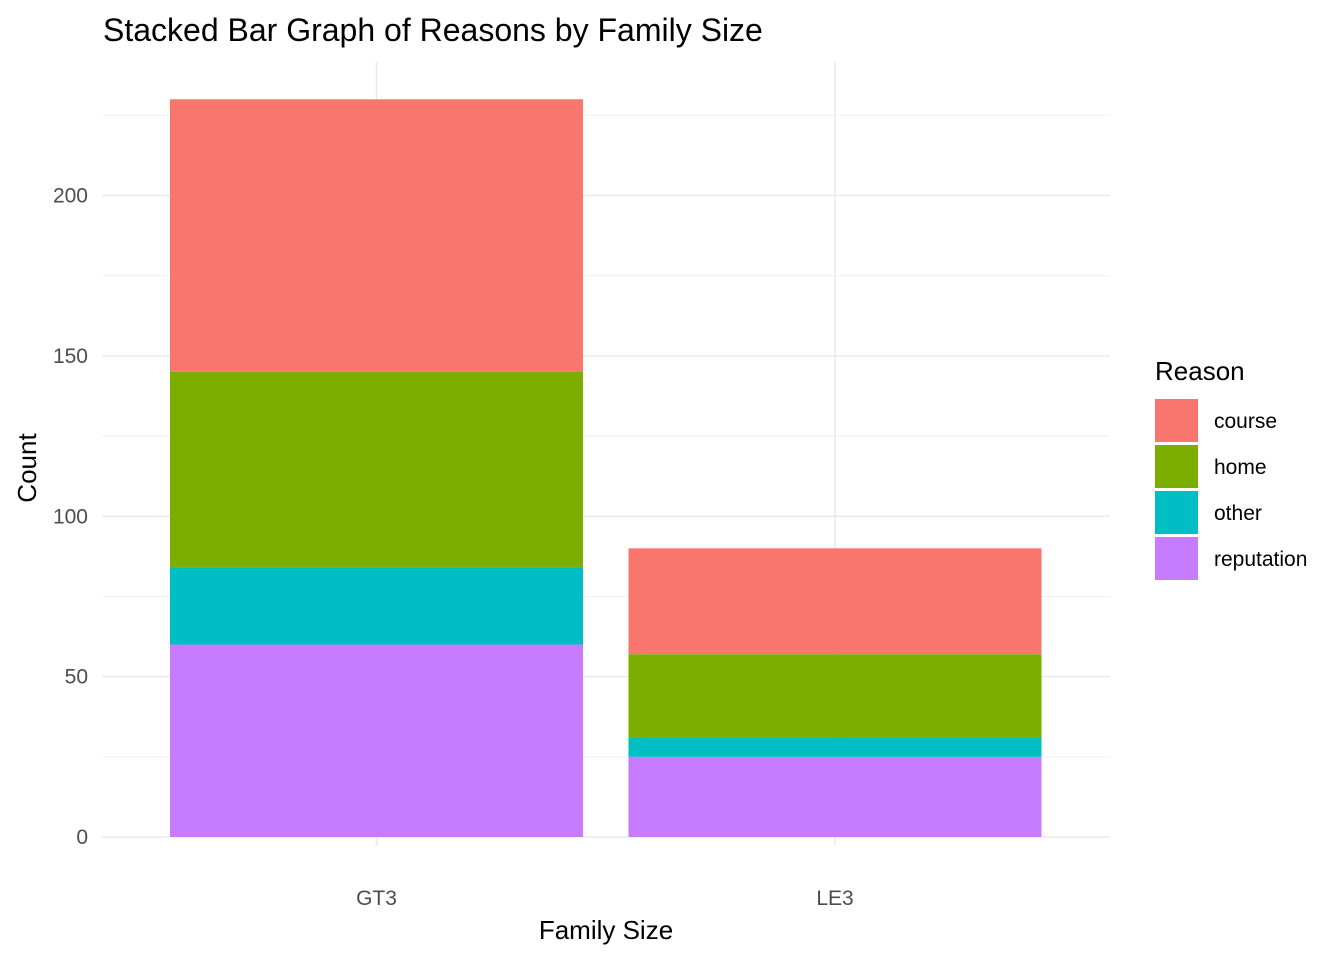 The height and width of the screenshot is (960, 1344). Describe the element at coordinates (1240, 467) in the screenshot. I see `legend-label-home: home` at that location.